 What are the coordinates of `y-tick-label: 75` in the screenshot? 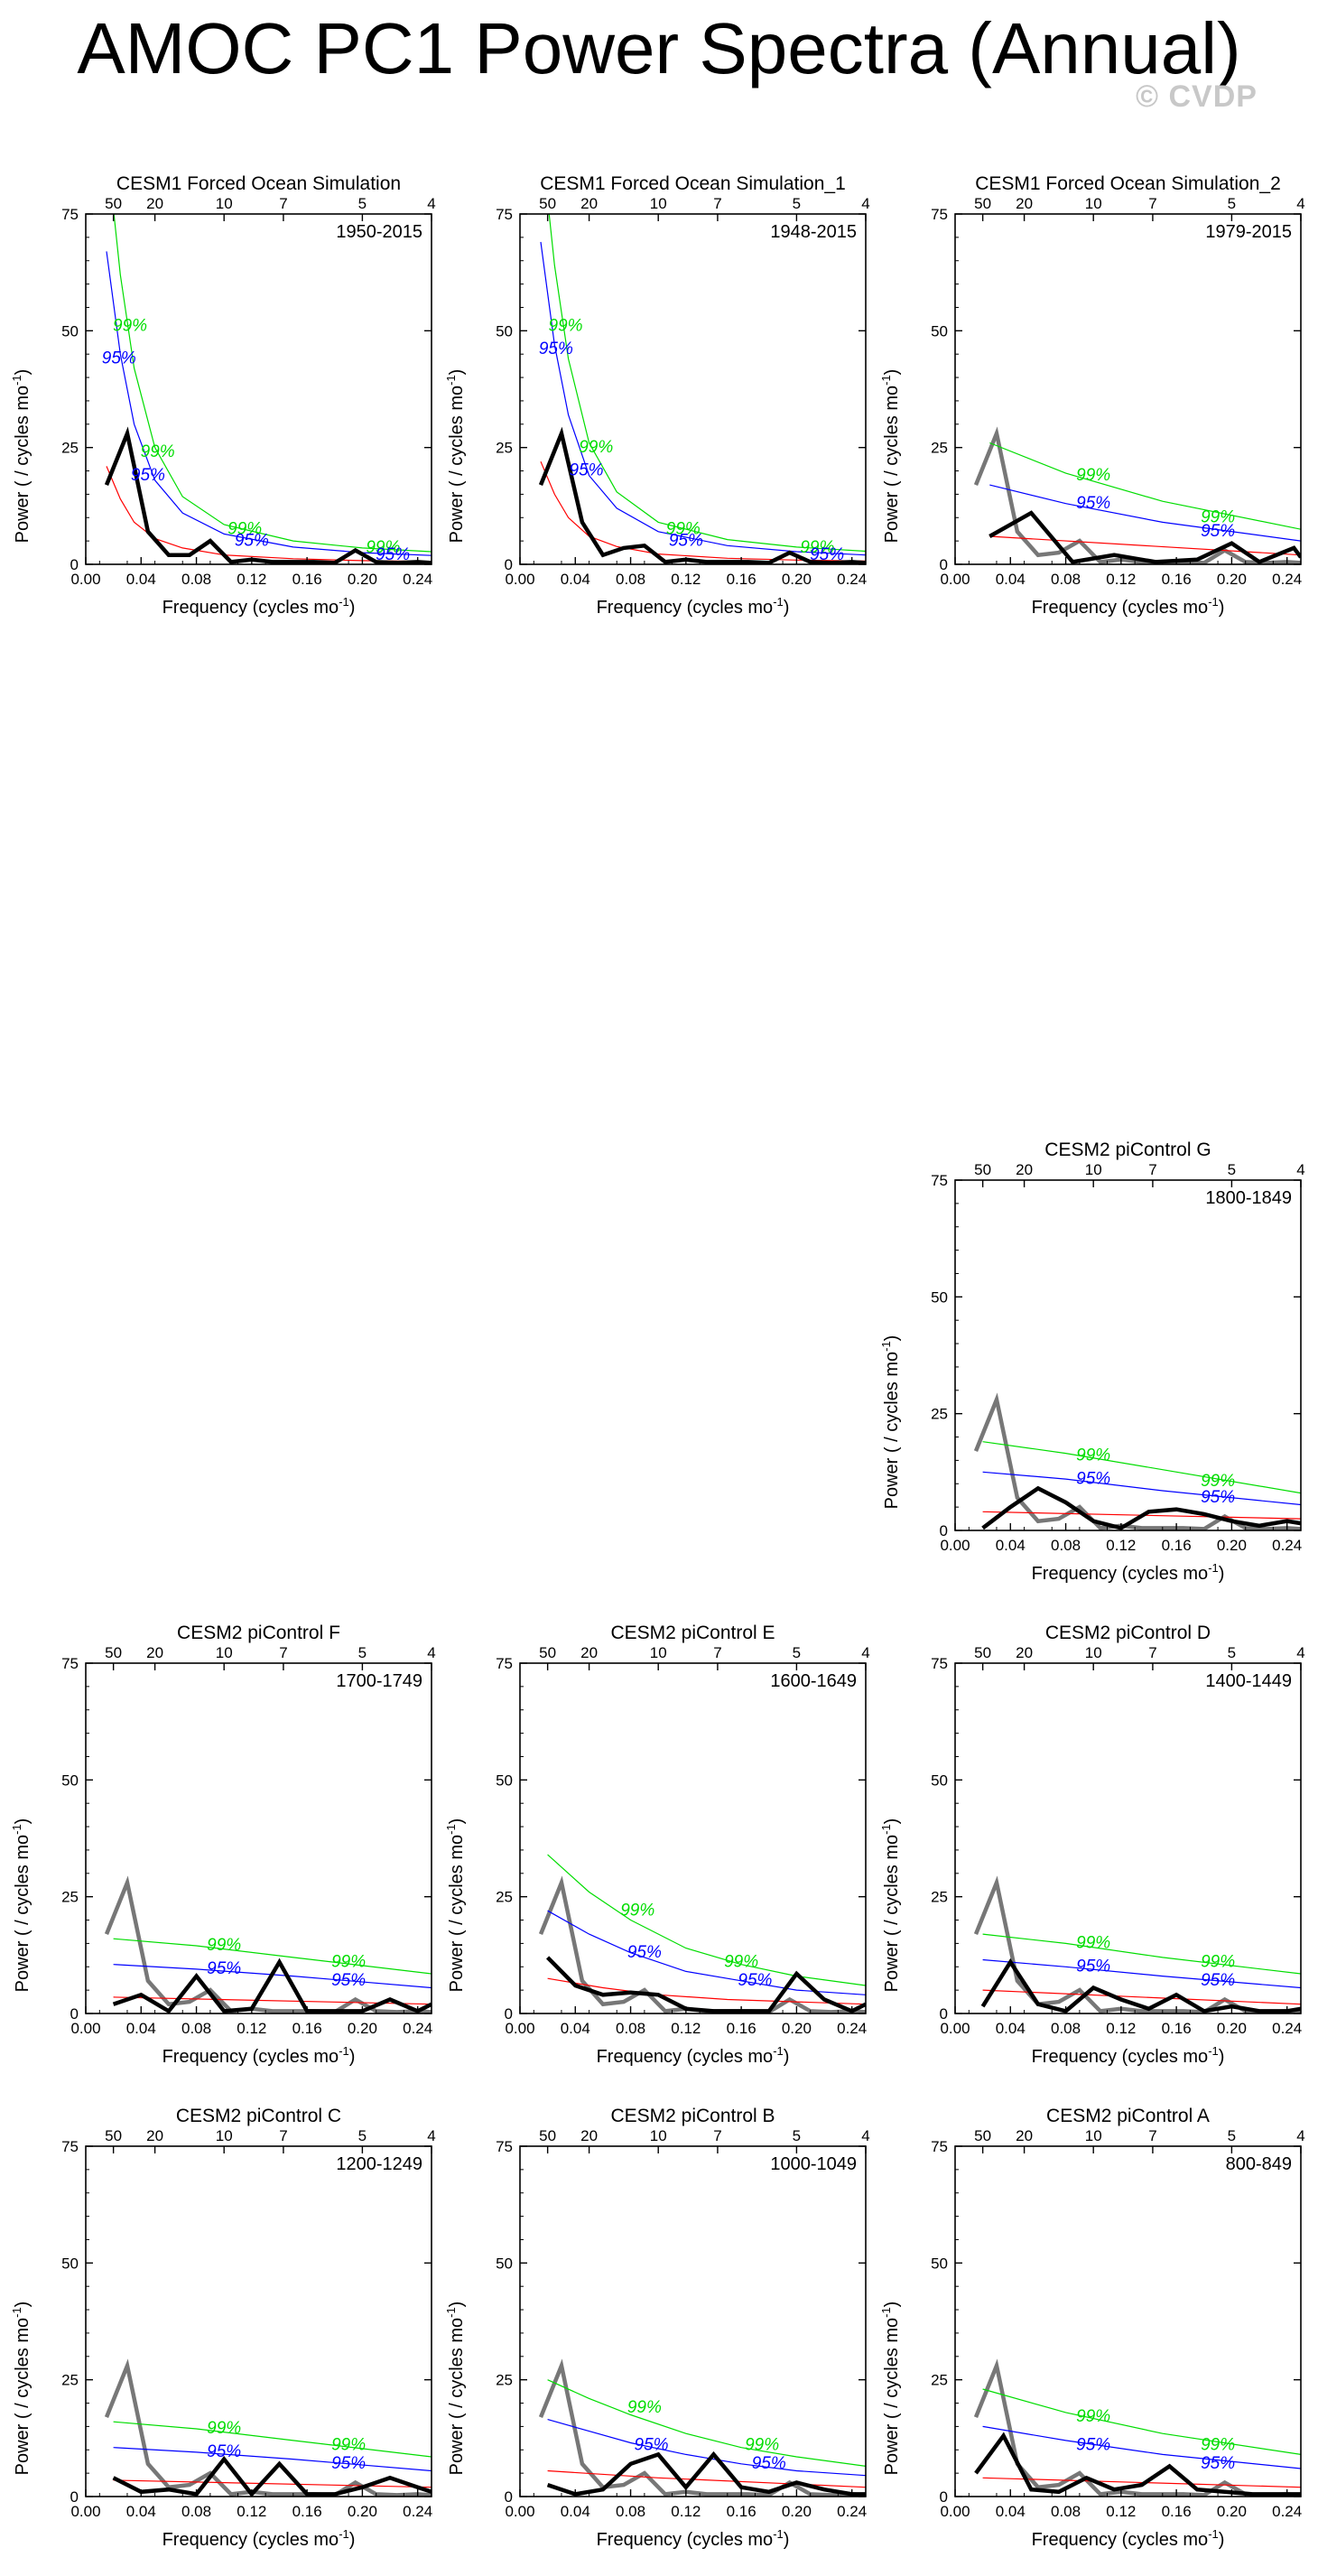 It's located at (505, 214).